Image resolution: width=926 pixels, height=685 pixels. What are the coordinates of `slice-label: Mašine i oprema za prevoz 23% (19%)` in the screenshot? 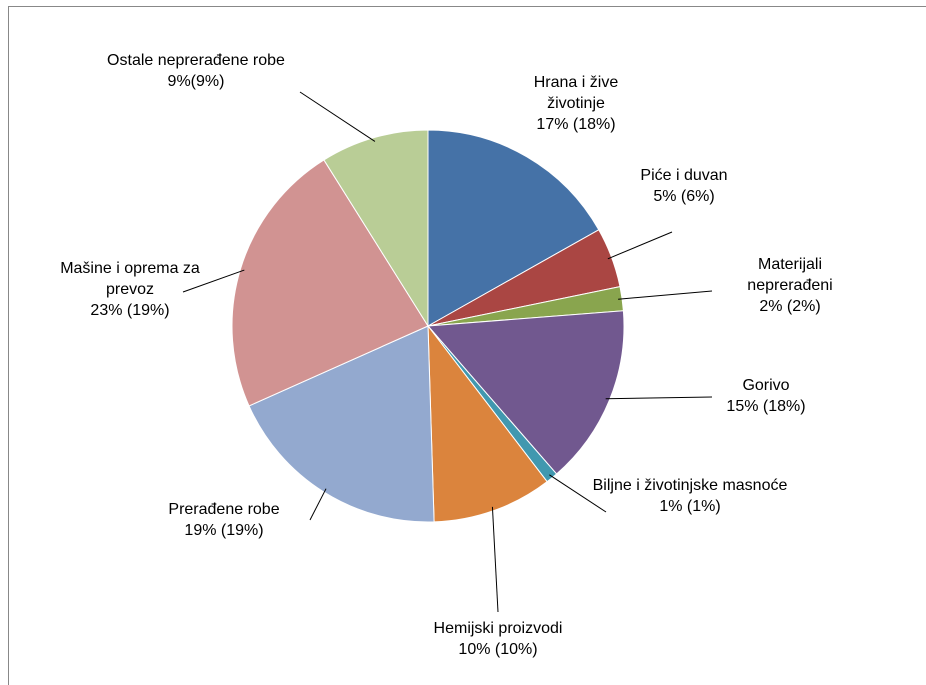 It's located at (130, 289).